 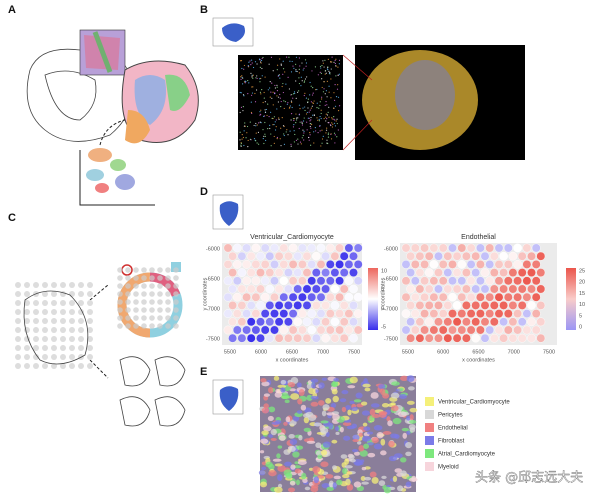 What do you see at coordinates (429, 453) in the screenshot?
I see `legend-swatch` at bounding box center [429, 453].